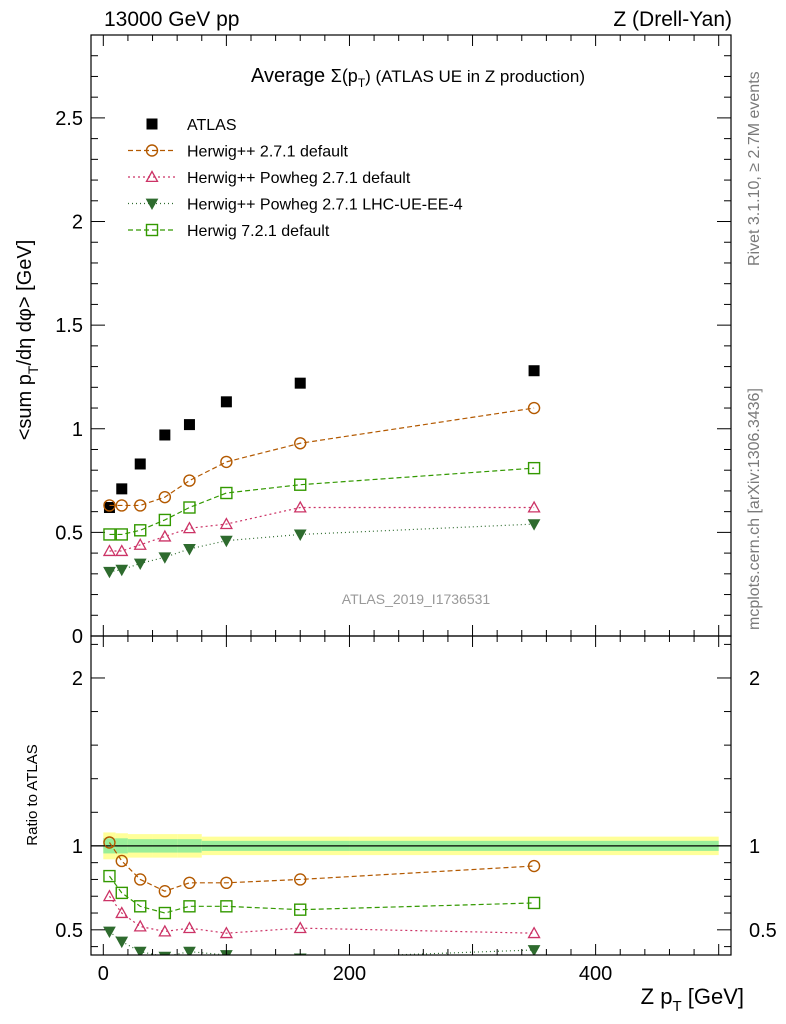 This screenshot has height=1024, width=786. What do you see at coordinates (322, 457) in the screenshot?
I see `series-line-herwig-2-7-1-default` at bounding box center [322, 457].